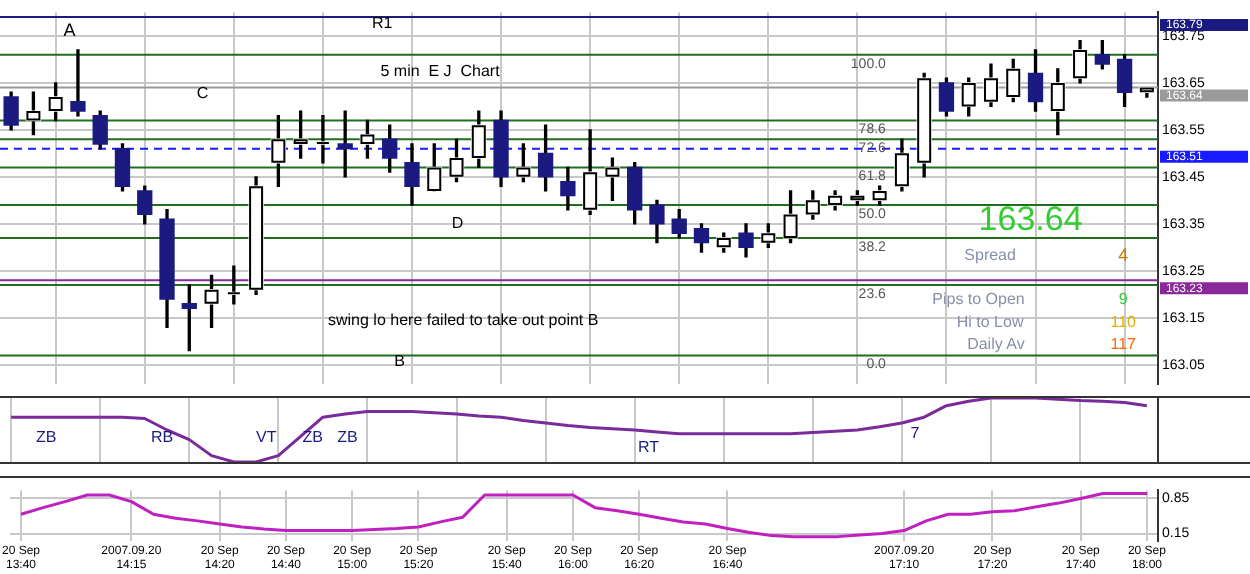 The height and width of the screenshot is (574, 1250). What do you see at coordinates (990, 321) in the screenshot?
I see `annotation: Hi to Low` at bounding box center [990, 321].